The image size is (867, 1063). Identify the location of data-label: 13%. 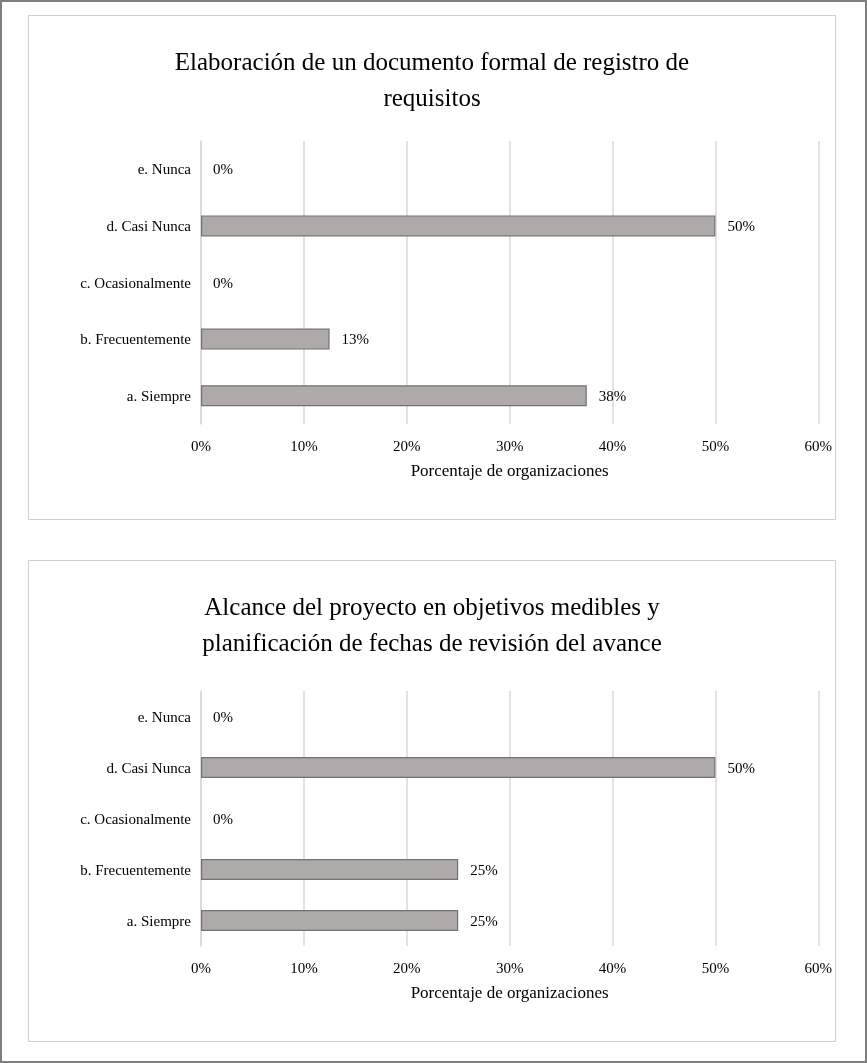
(355, 339).